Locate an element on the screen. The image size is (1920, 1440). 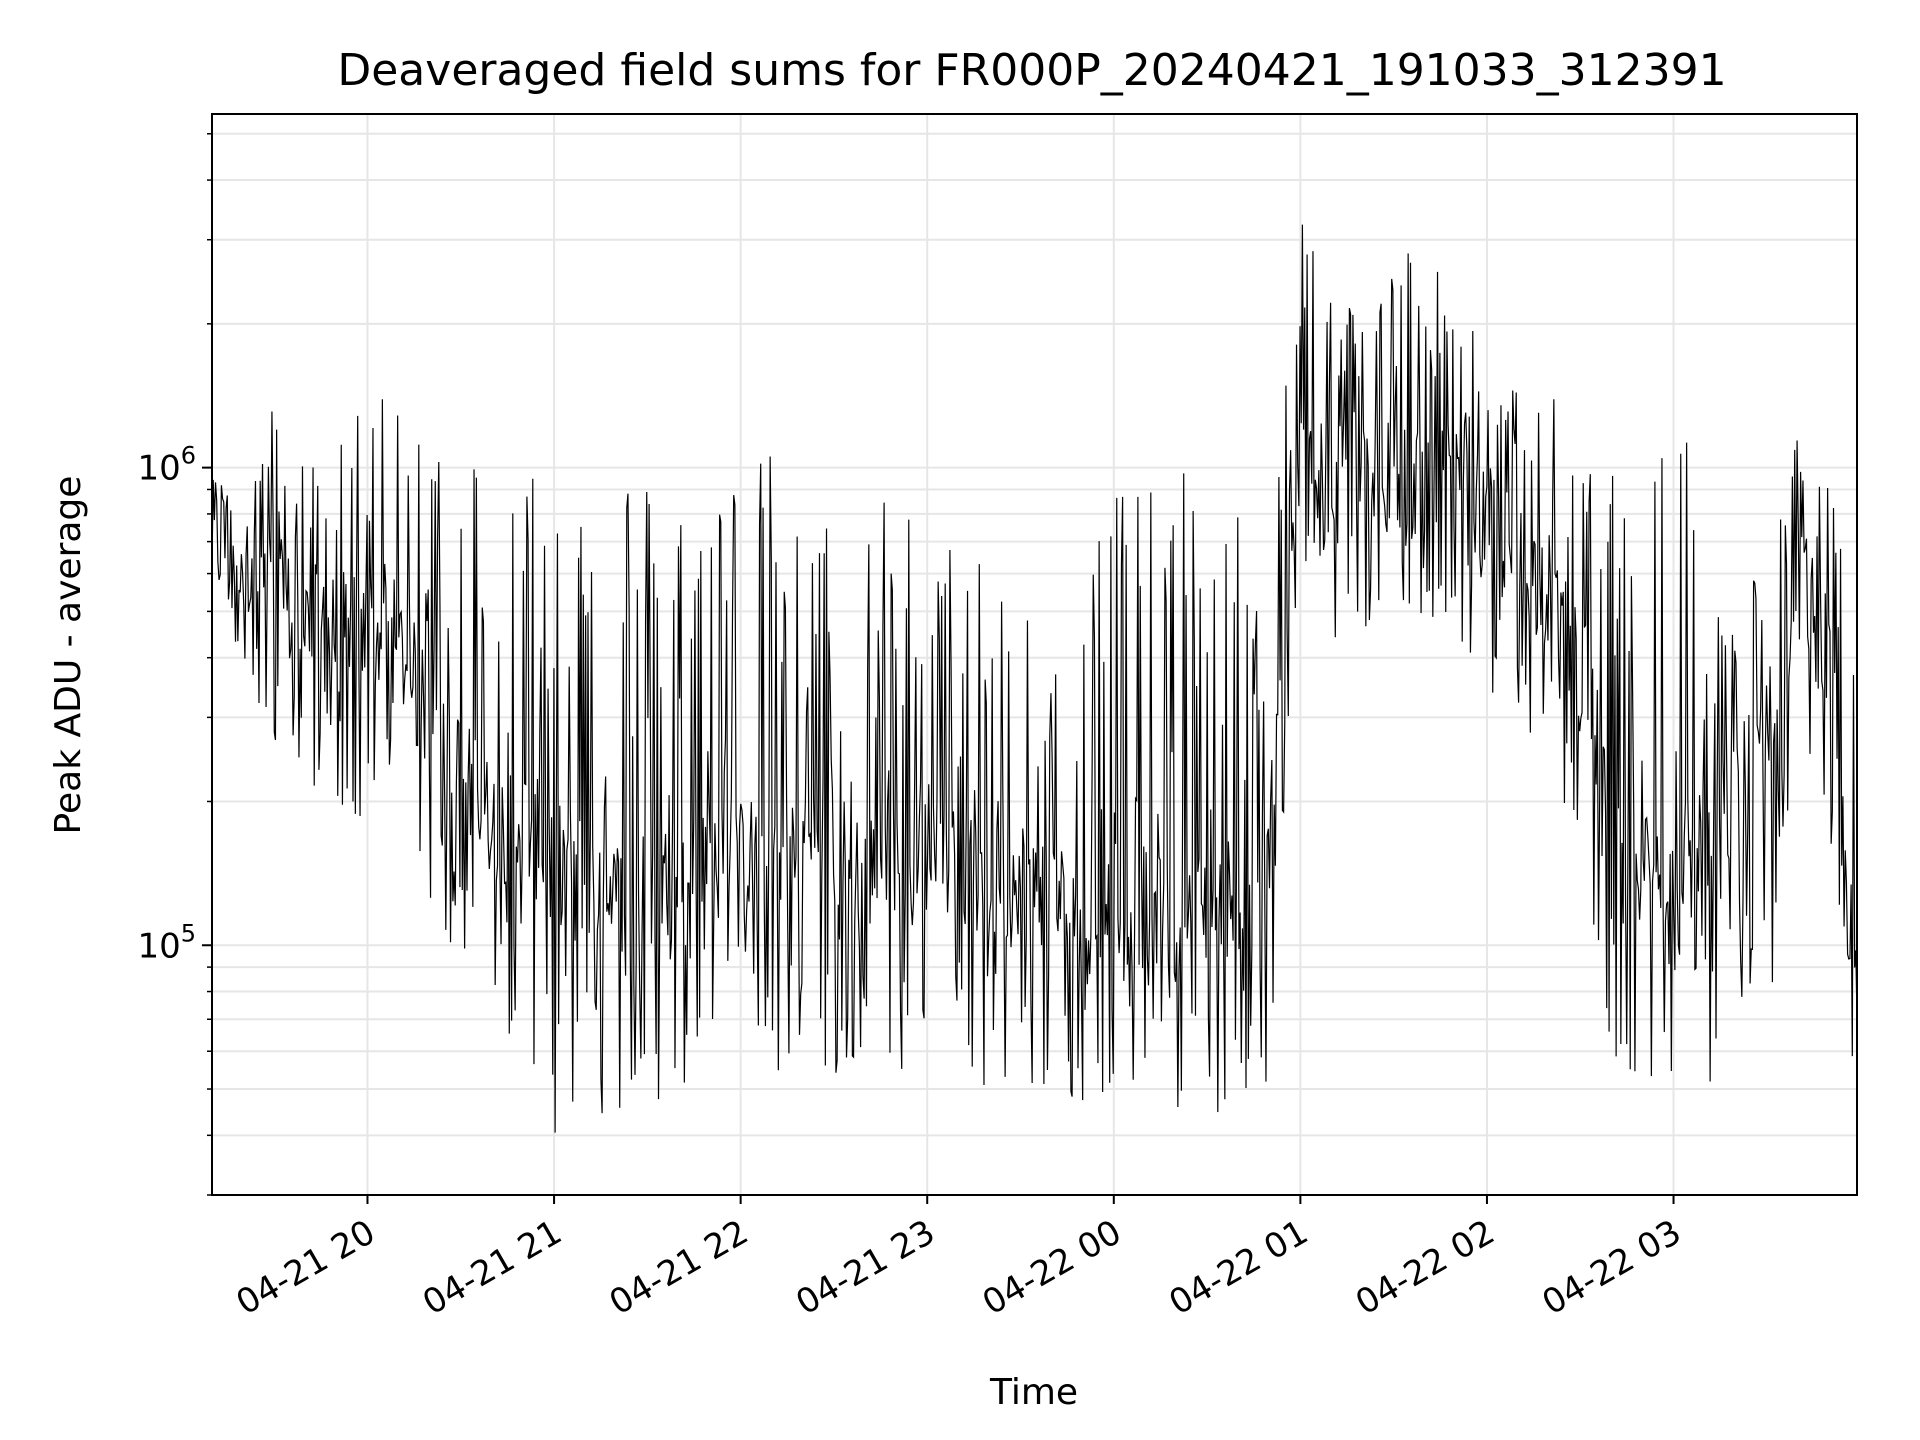
x-tick-label: 04-21 21 is located at coordinates (492, 1267).